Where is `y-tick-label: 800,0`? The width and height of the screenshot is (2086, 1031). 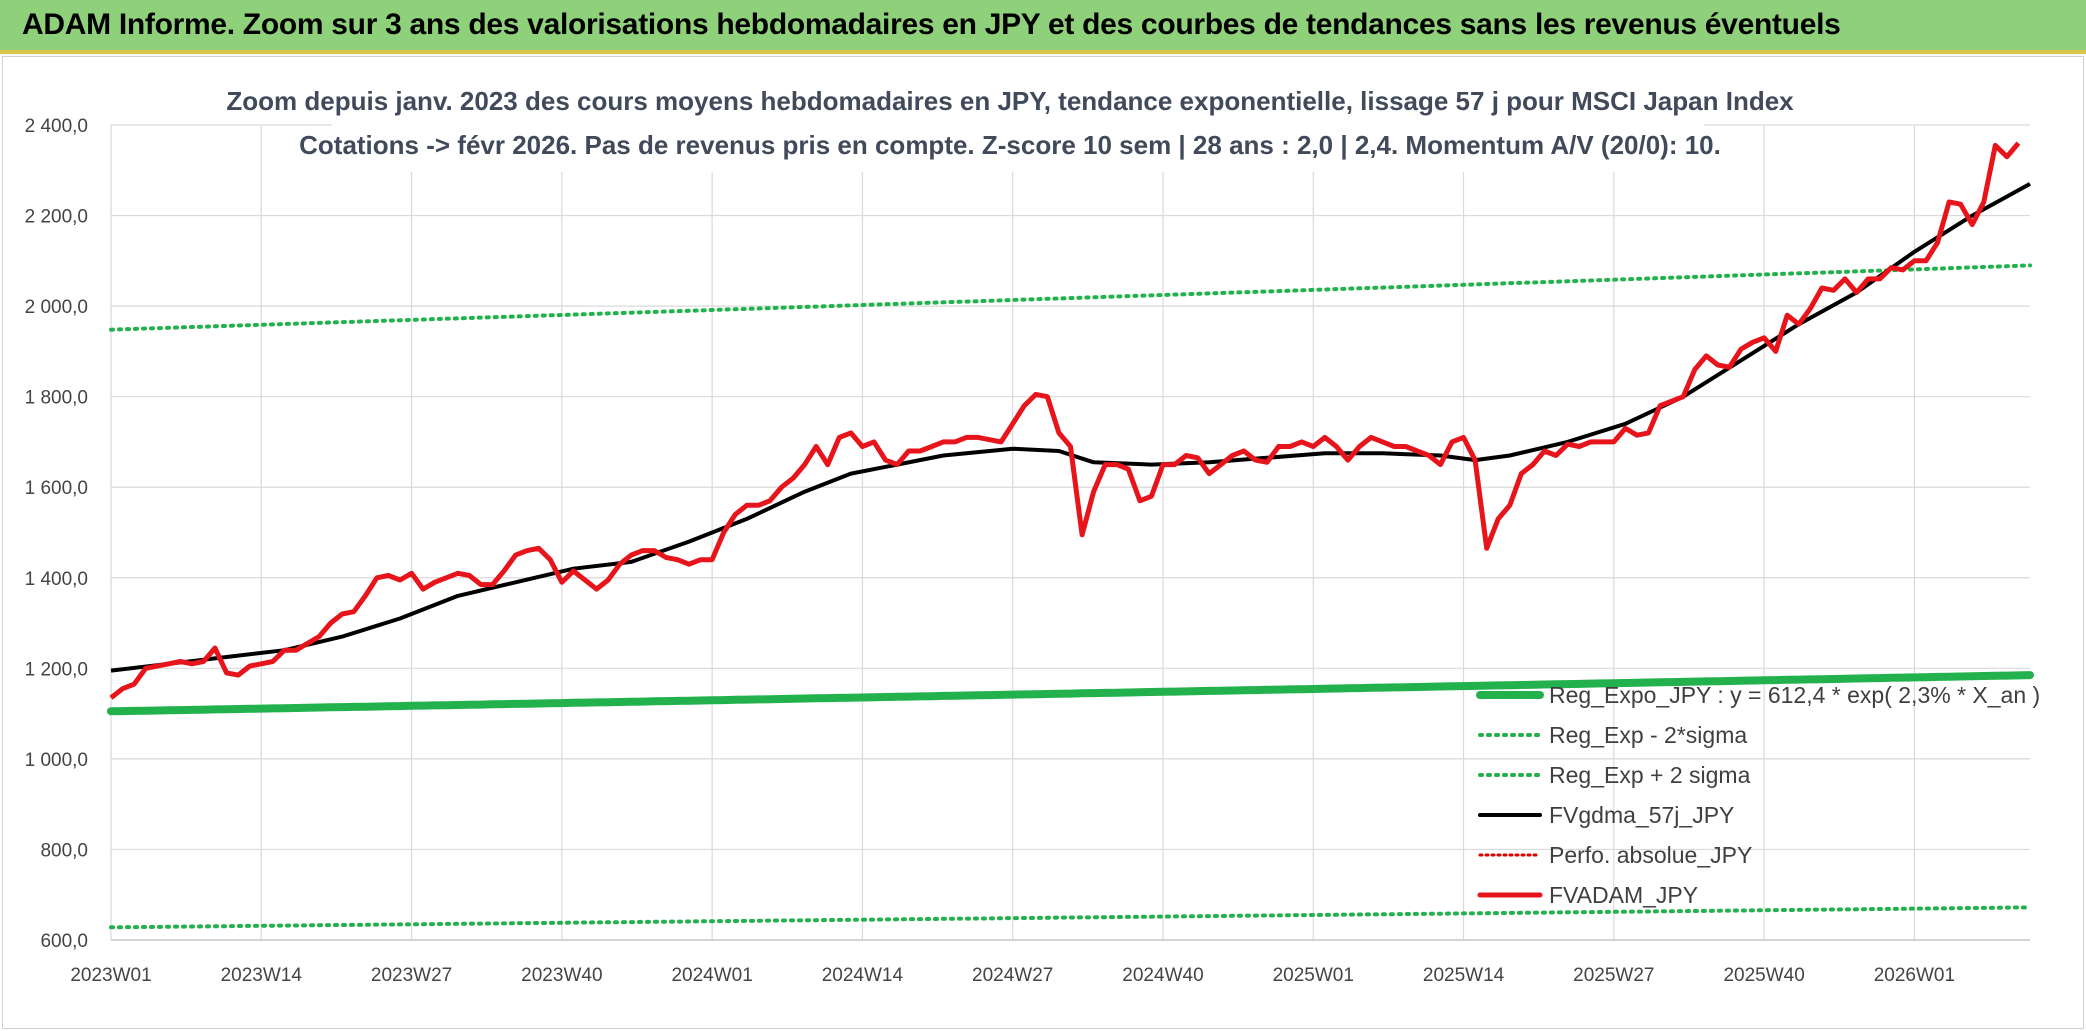
y-tick-label: 800,0 is located at coordinates (64, 850).